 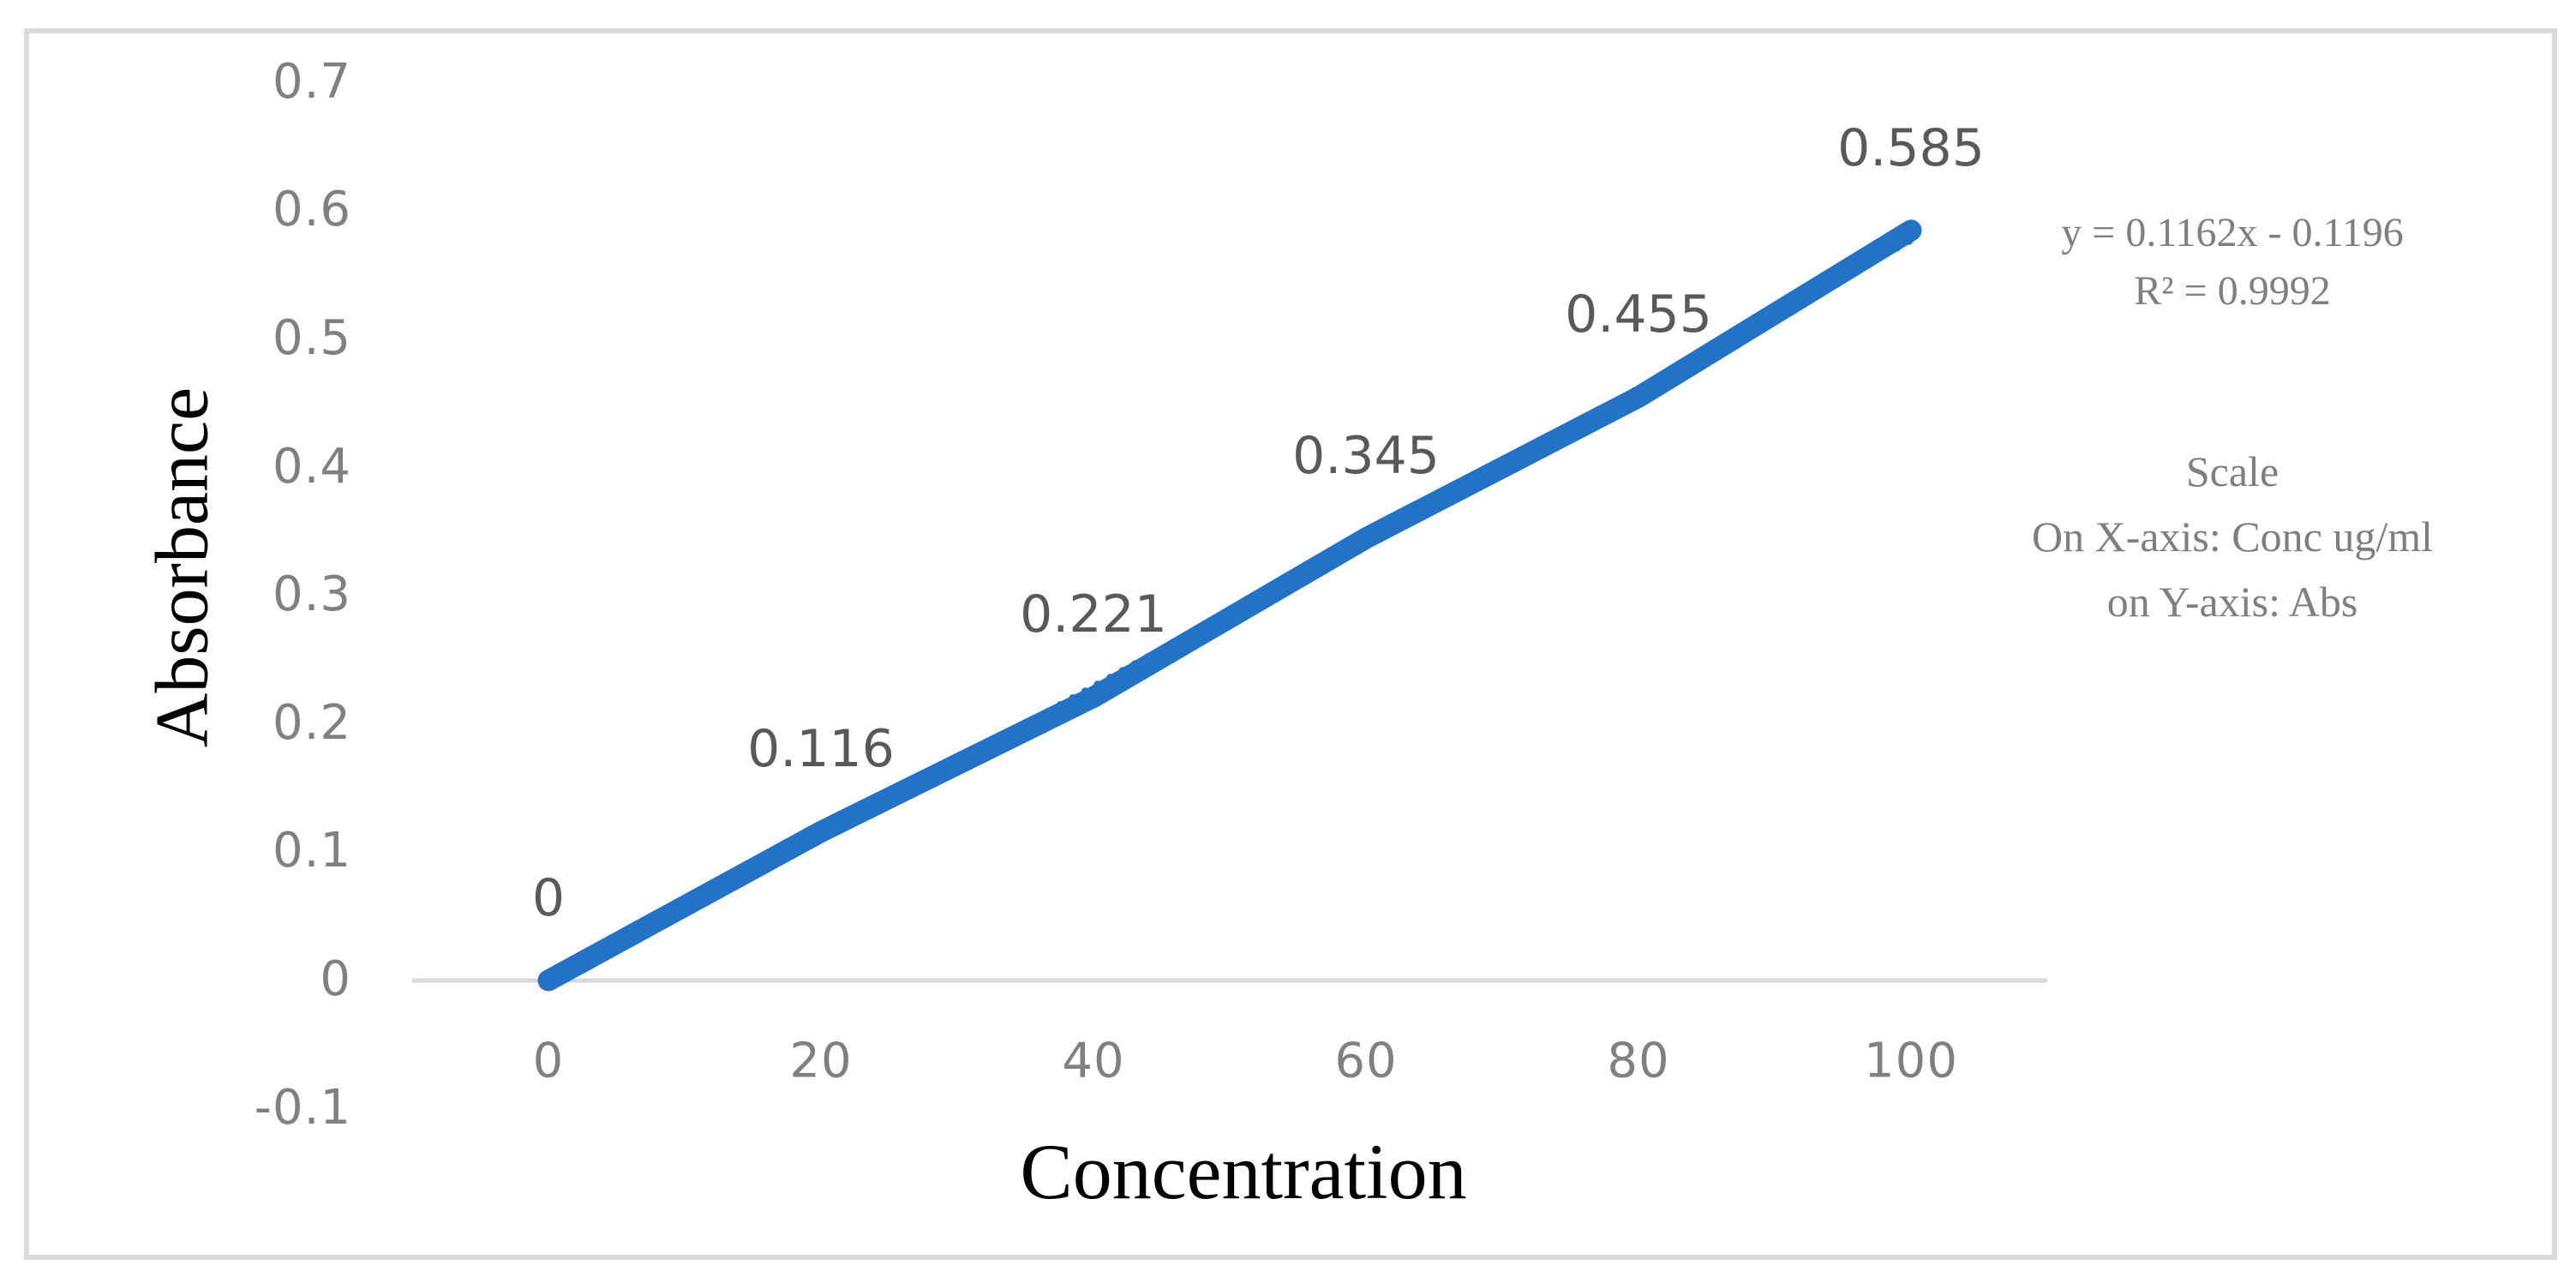 What do you see at coordinates (311, 210) in the screenshot?
I see `y-tick-label-0.6: 0.6` at bounding box center [311, 210].